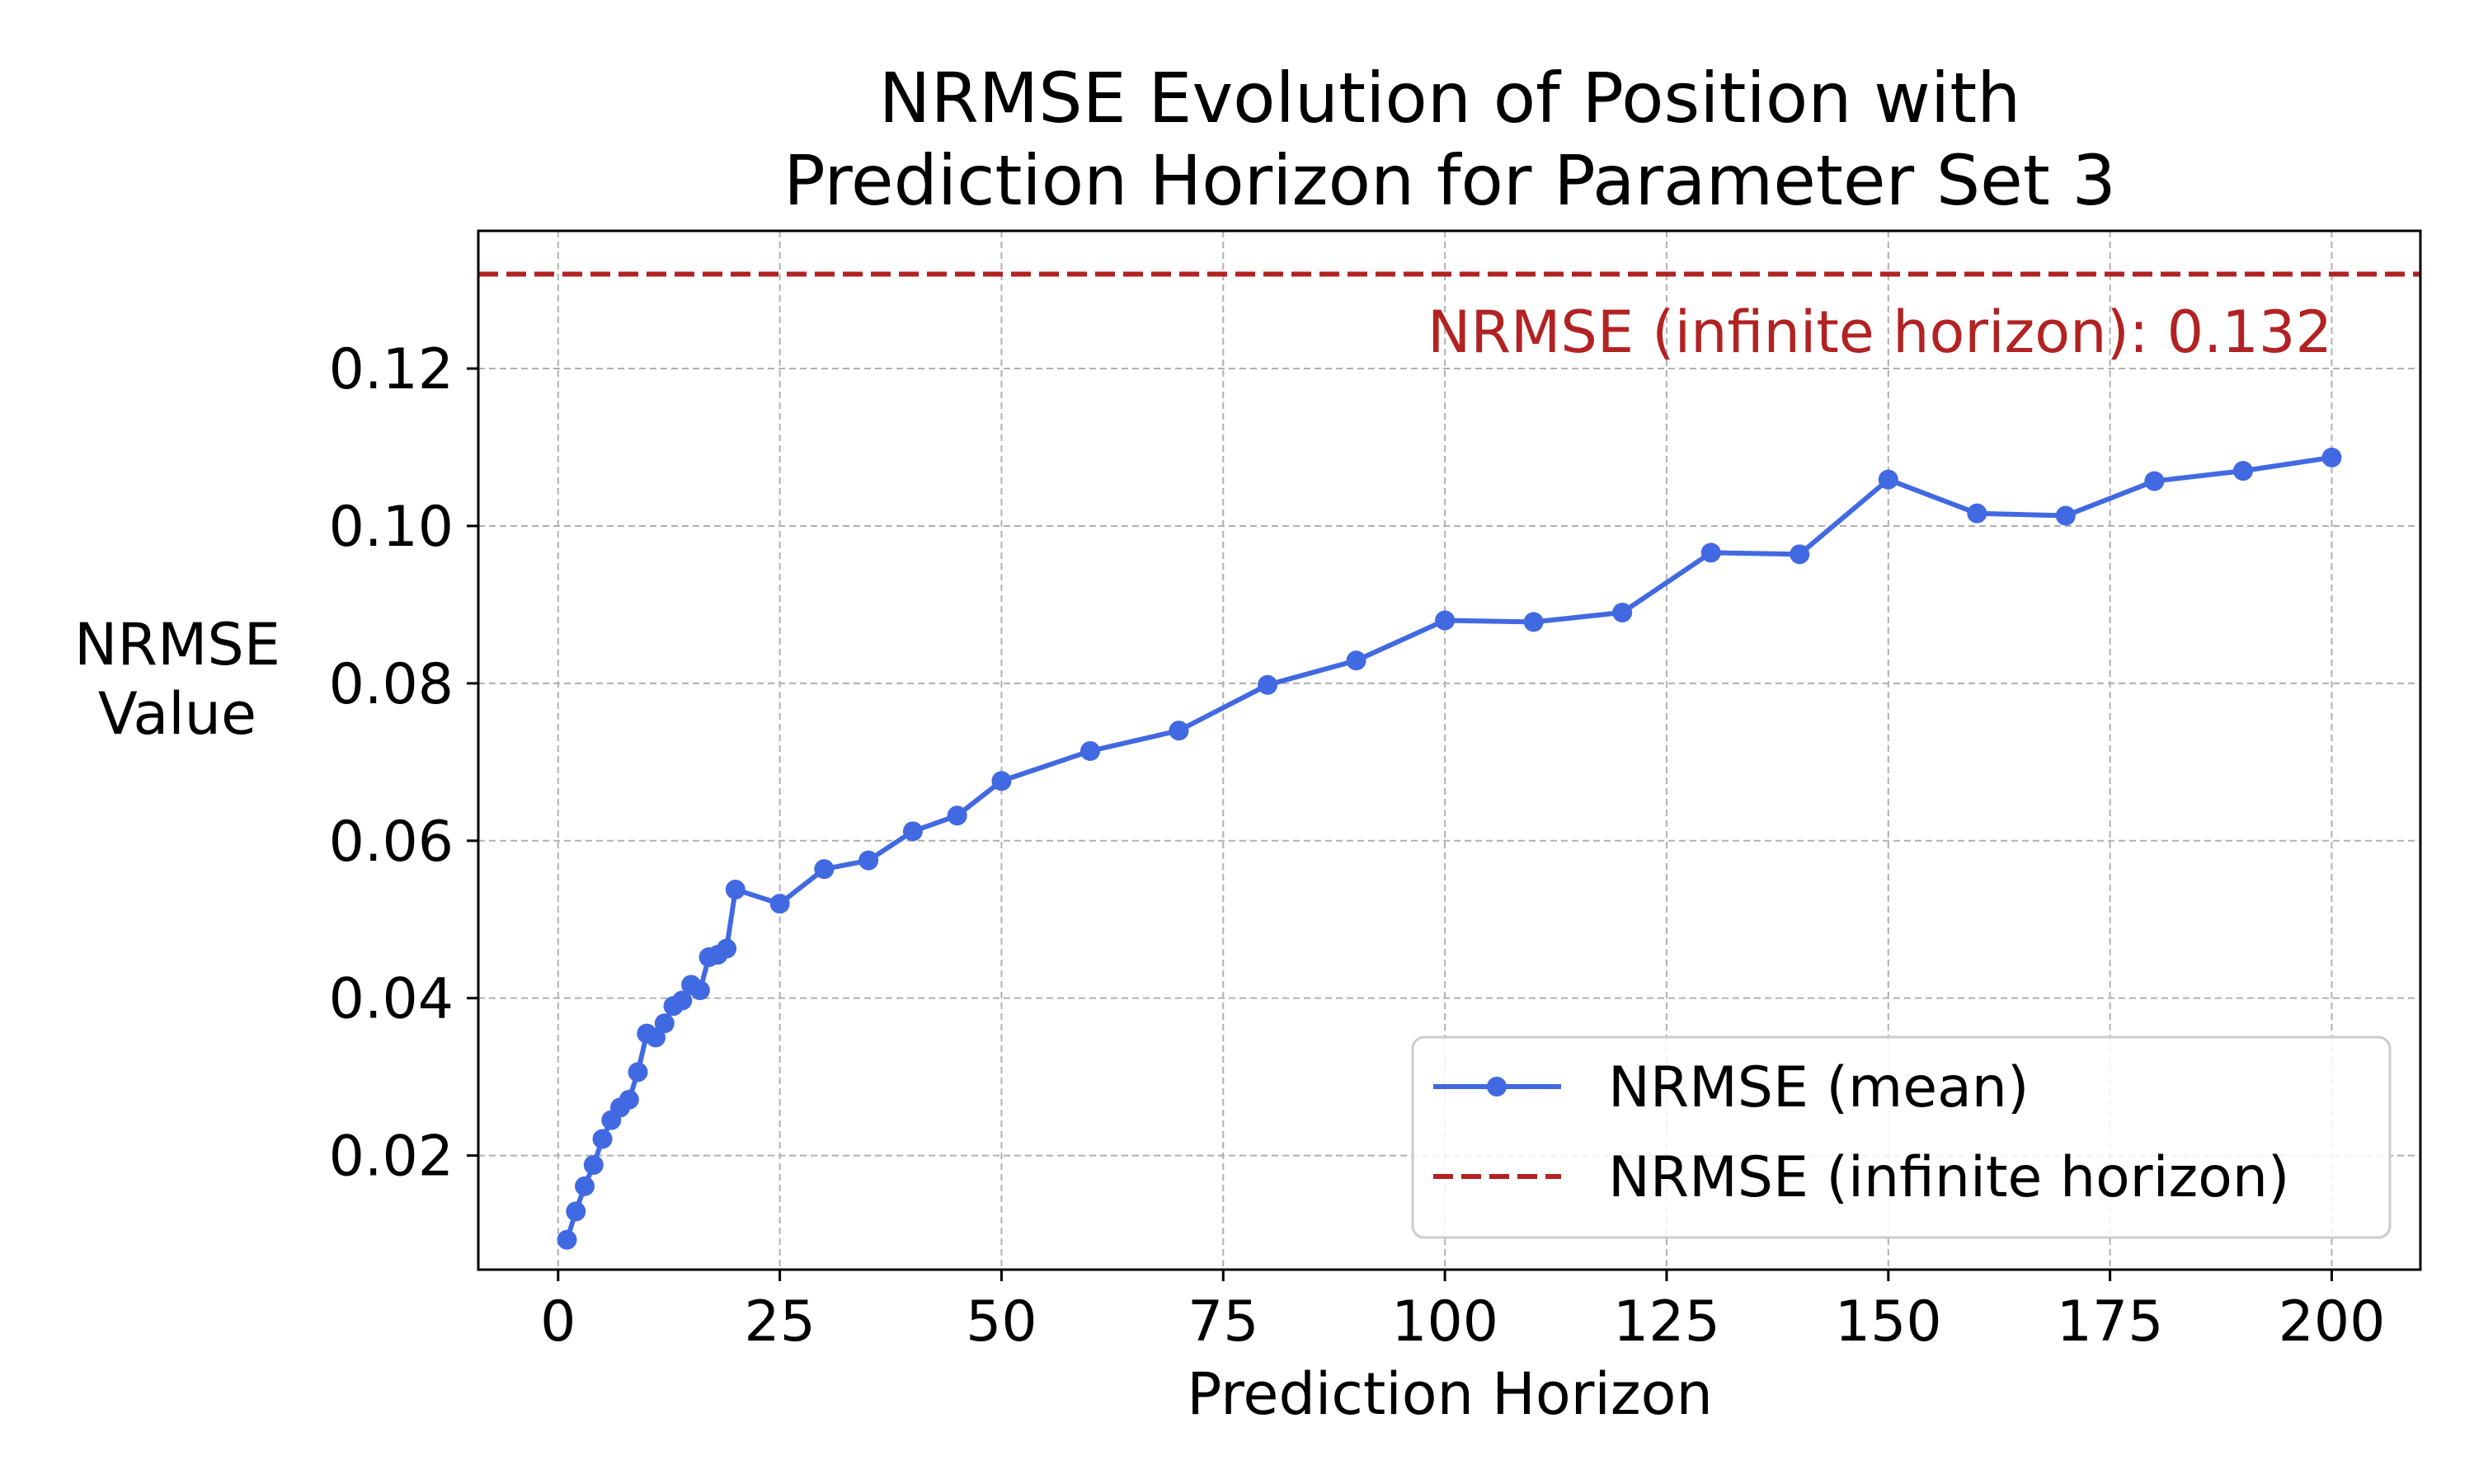 The image size is (2474, 1484). What do you see at coordinates (391, 369) in the screenshot?
I see `y-tick-label: 0.12` at bounding box center [391, 369].